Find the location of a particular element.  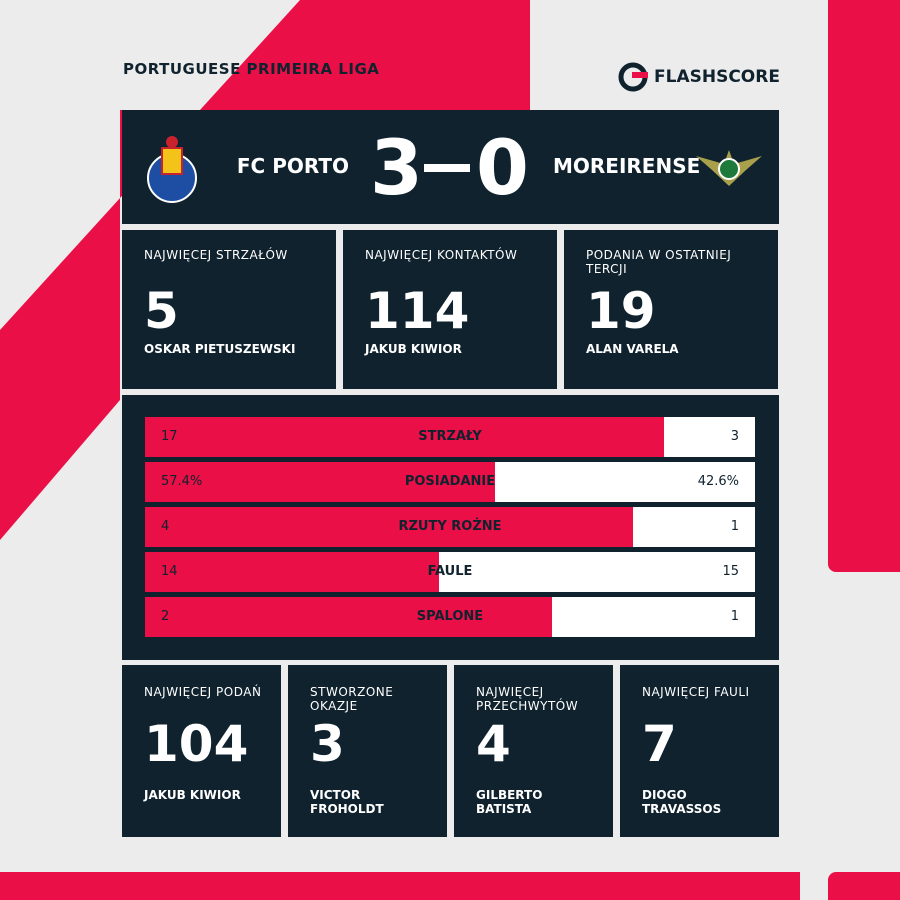

card-label: NAJWIĘCEJ STRZAŁÓW is located at coordinates (216, 255).